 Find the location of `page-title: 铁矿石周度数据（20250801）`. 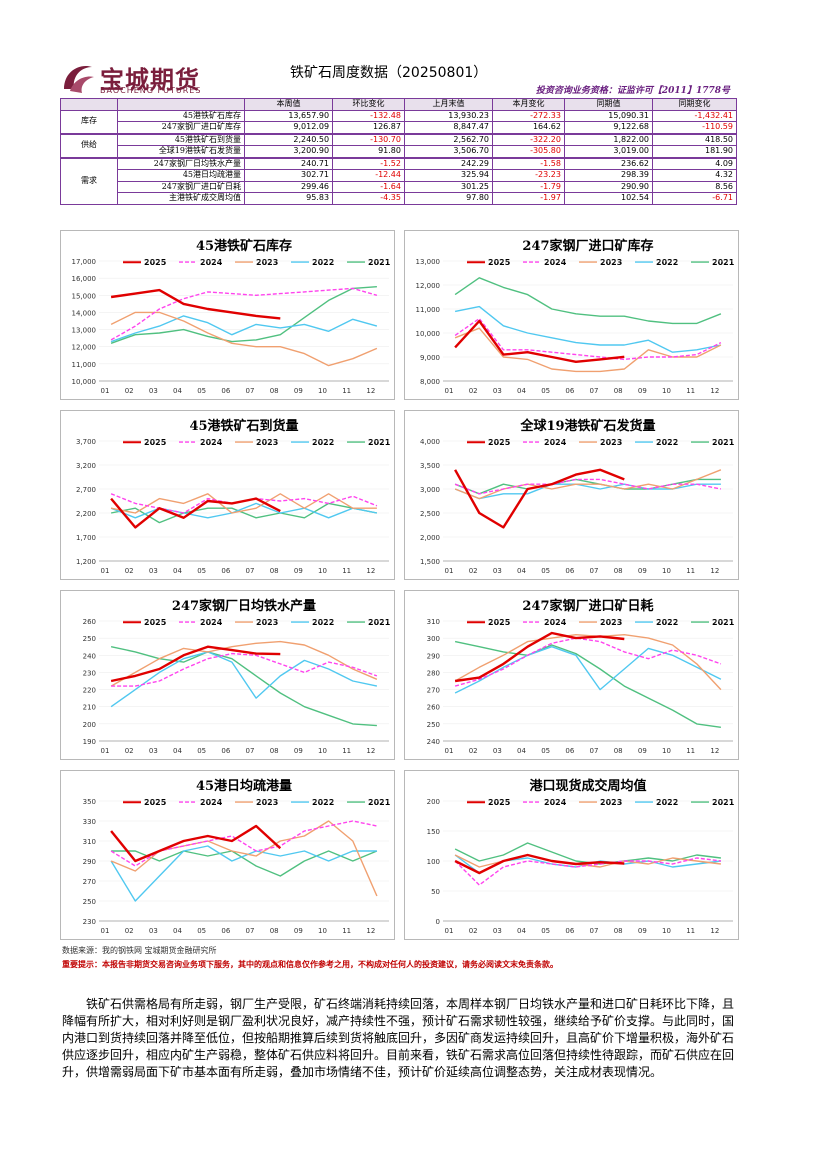

page-title: 铁矿石周度数据（20250801） is located at coordinates (389, 73).